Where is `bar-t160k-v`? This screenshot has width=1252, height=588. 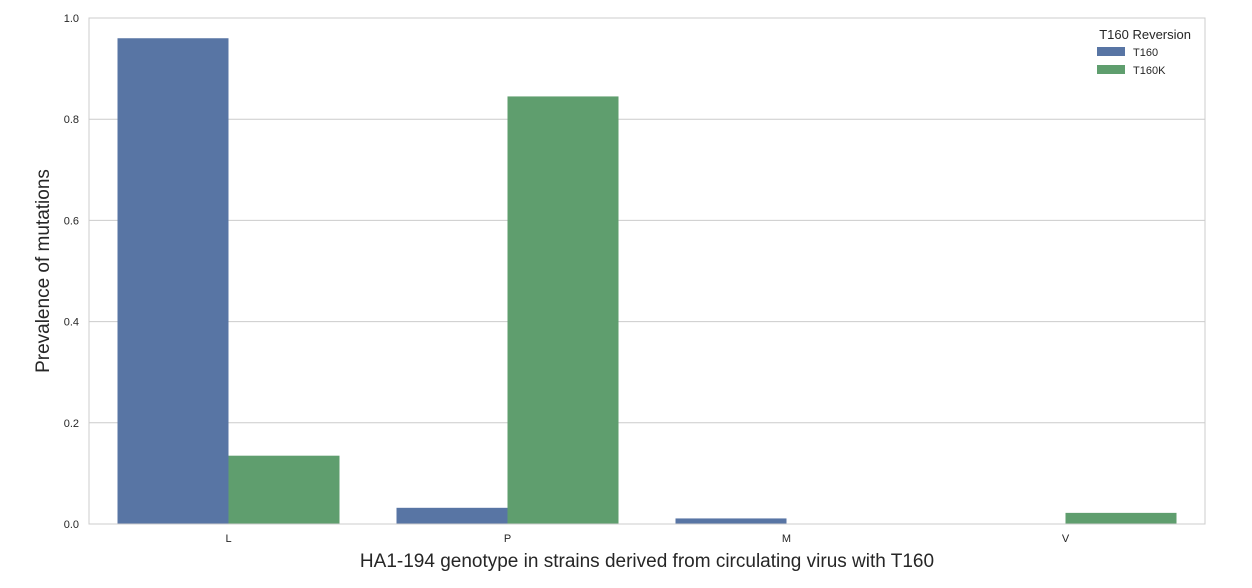
bar-t160k-v is located at coordinates (1121, 518).